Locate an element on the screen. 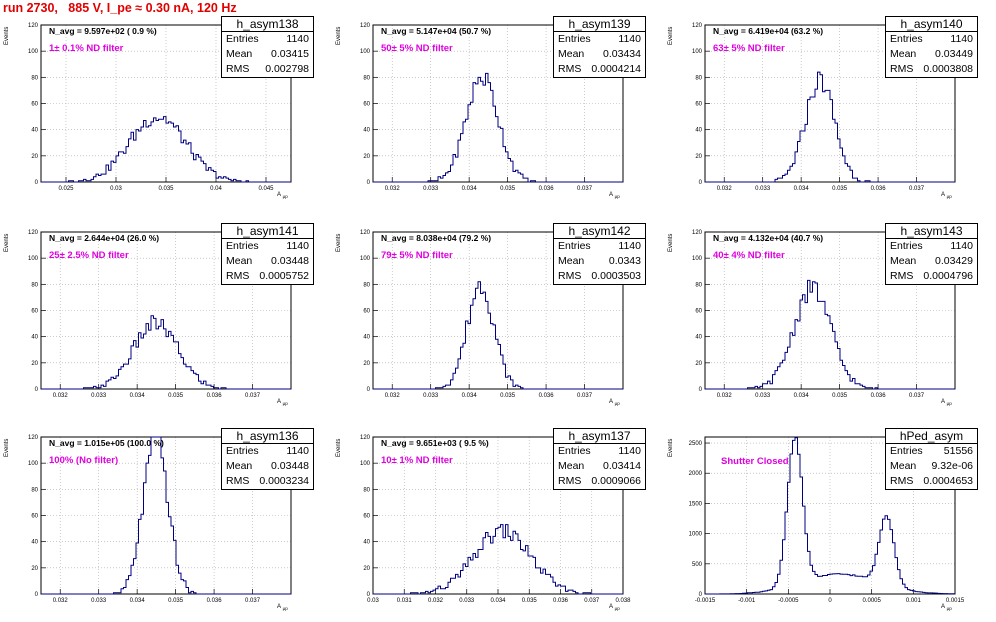  stat-value-mean: 9.32e-06 is located at coordinates (952, 466).